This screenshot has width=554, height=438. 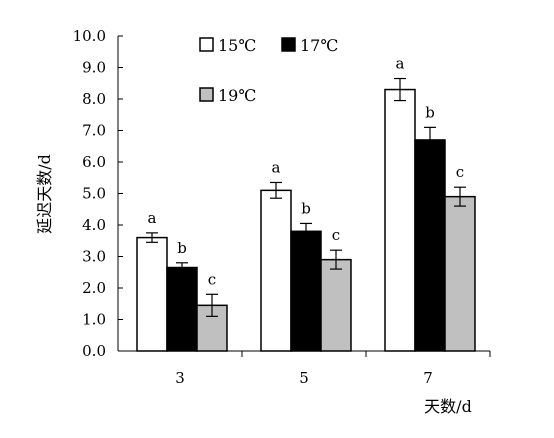 I want to click on y-axis-title: 延迟天数/d, so click(x=44, y=194).